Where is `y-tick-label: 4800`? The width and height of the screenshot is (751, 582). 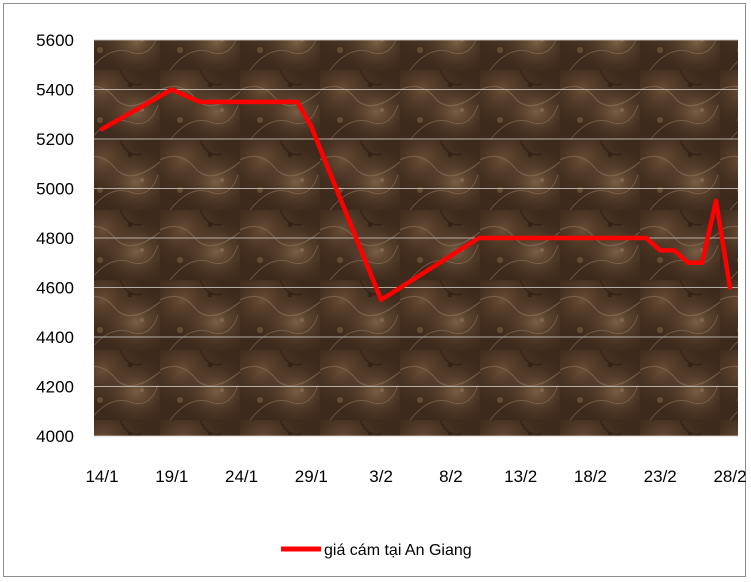
y-tick-label: 4800 is located at coordinates (55, 238).